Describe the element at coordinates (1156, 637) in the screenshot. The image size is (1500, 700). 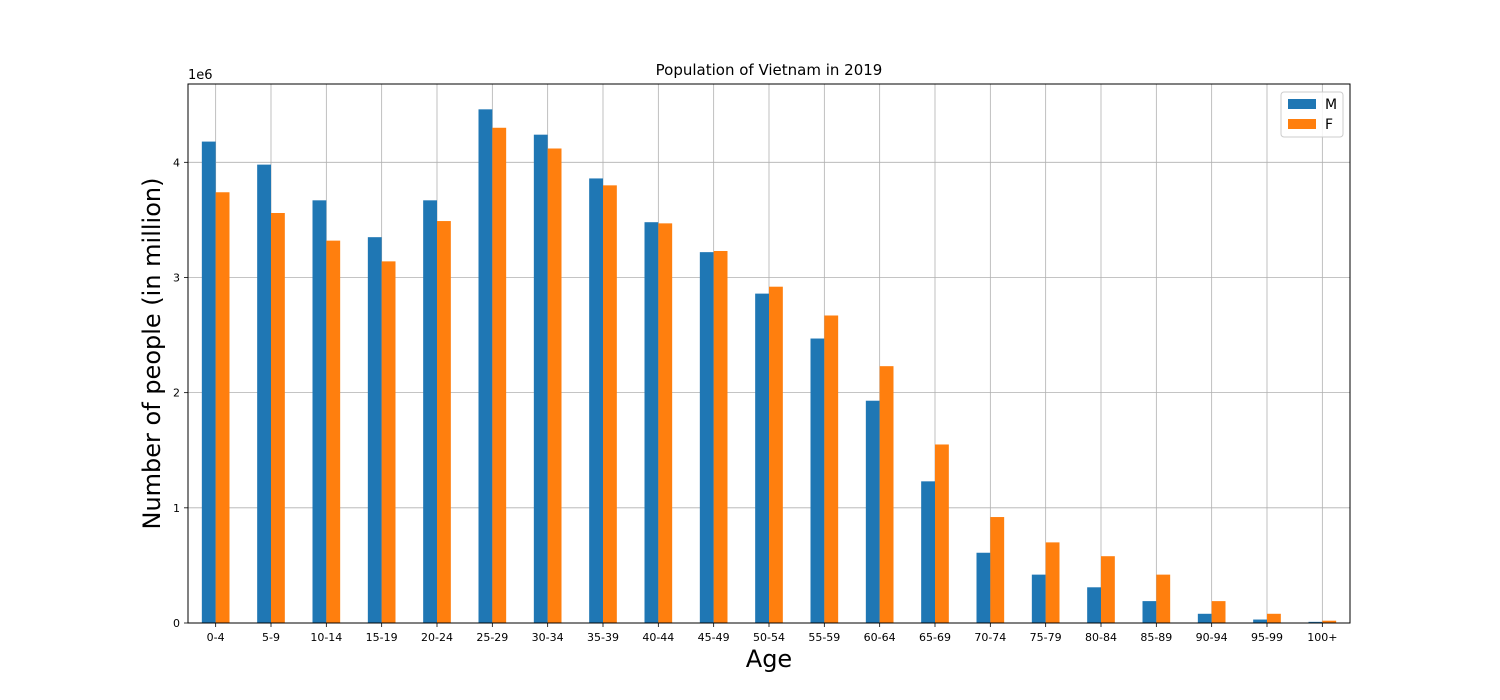
I see `x-tick-label: 85-89` at that location.